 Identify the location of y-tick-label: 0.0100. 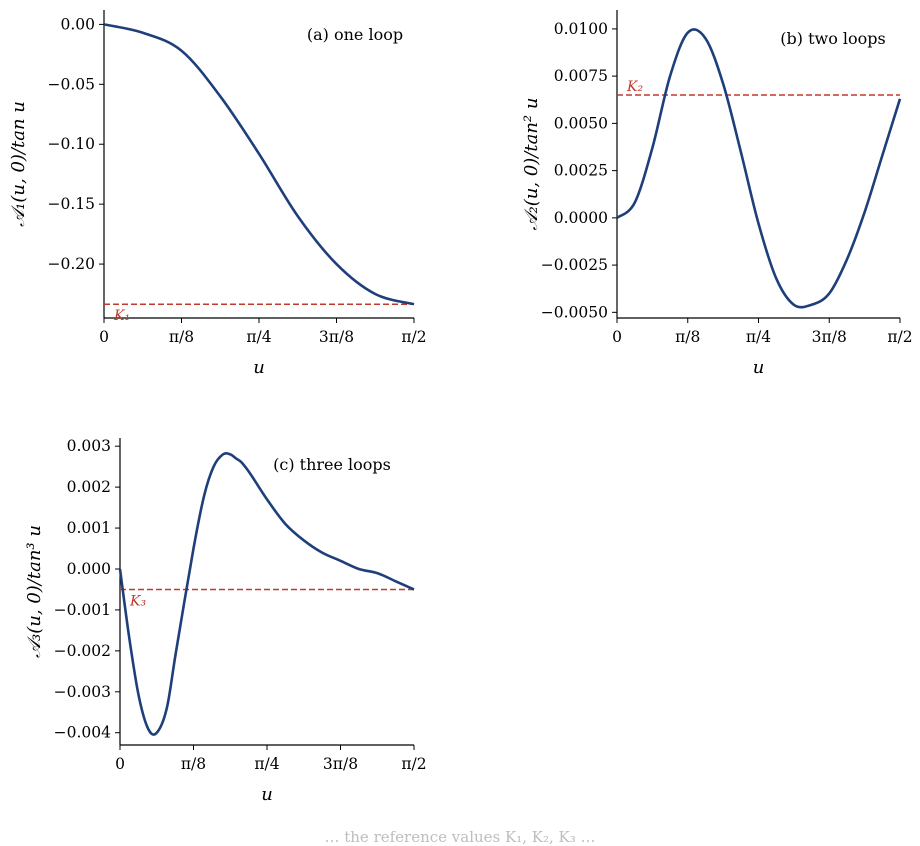
(581, 29).